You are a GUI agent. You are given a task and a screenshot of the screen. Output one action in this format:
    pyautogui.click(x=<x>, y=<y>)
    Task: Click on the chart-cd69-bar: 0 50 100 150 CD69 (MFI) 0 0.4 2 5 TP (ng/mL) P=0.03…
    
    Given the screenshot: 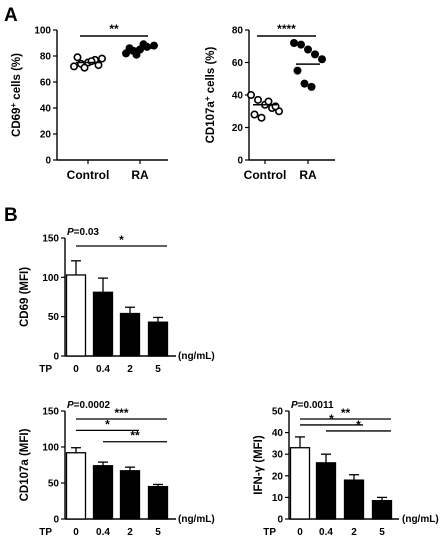 What is the action you would take?
    pyautogui.click(x=117, y=301)
    